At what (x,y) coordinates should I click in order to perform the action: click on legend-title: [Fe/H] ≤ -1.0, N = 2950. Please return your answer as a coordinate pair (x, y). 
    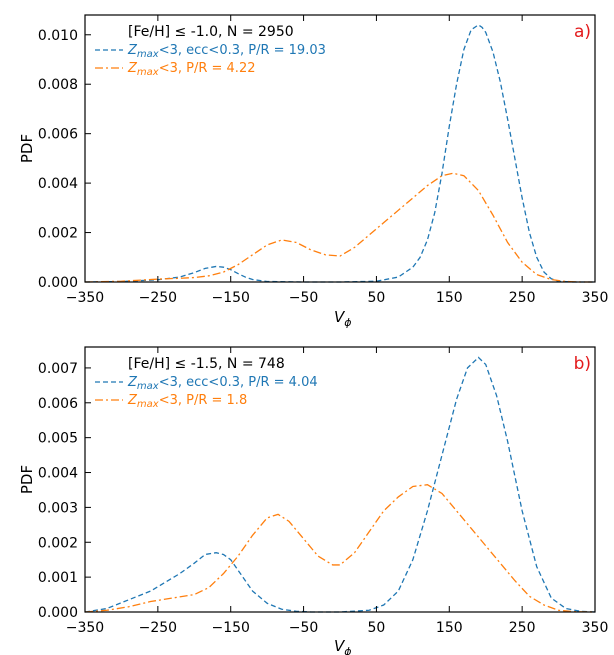
    Looking at the image, I should click on (211, 32).